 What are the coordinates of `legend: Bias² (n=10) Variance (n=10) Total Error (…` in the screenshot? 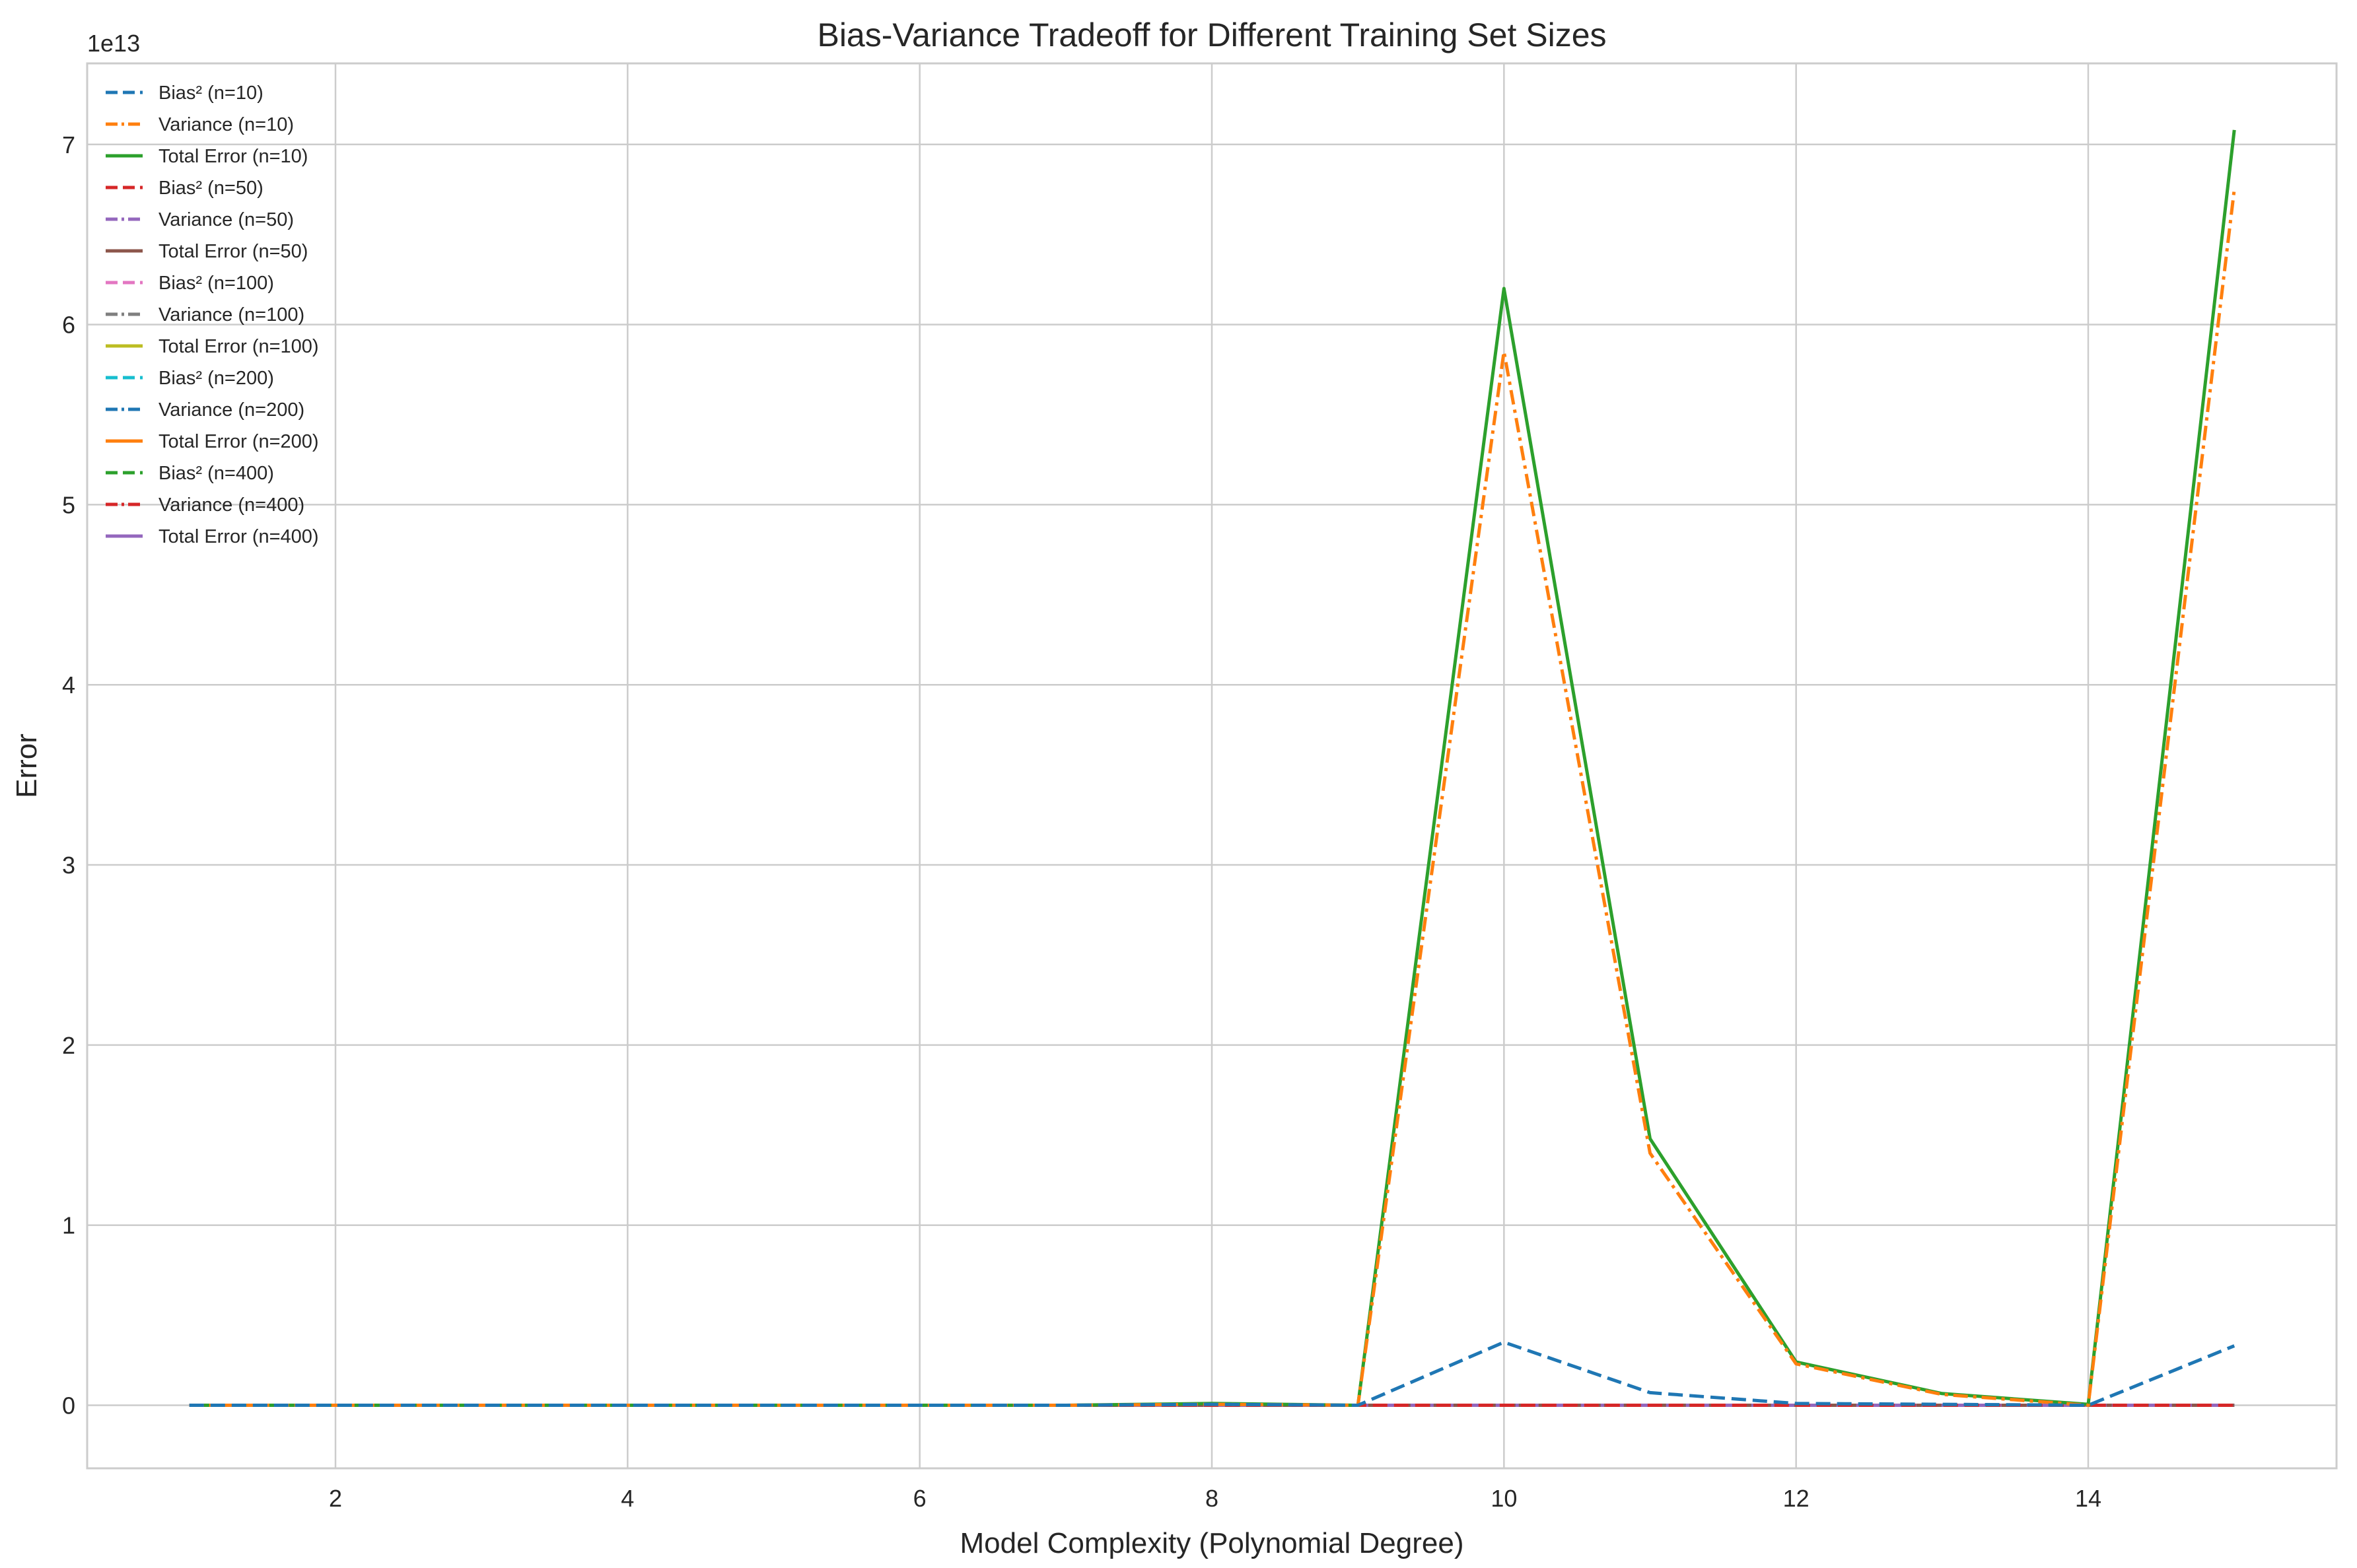 It's located at (213, 315).